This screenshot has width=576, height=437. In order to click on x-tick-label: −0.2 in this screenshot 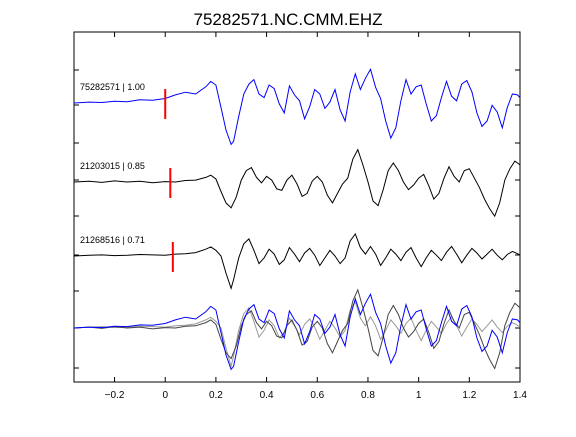, I will do `click(115, 395)`.